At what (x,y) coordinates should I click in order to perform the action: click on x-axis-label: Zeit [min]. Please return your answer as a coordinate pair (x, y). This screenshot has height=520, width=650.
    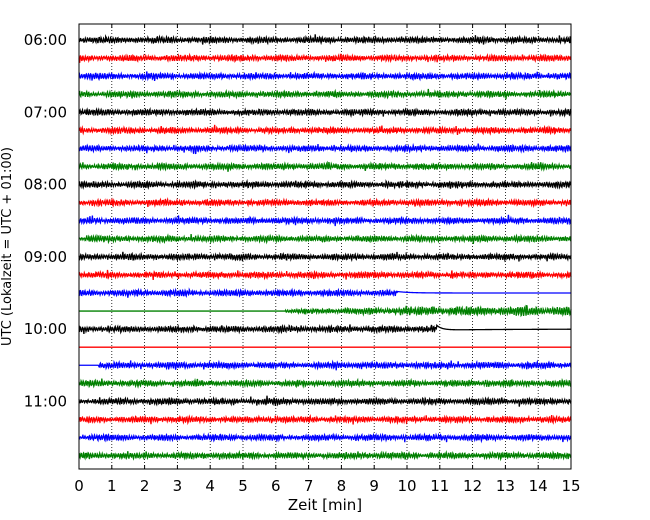
    Looking at the image, I should click on (325, 505).